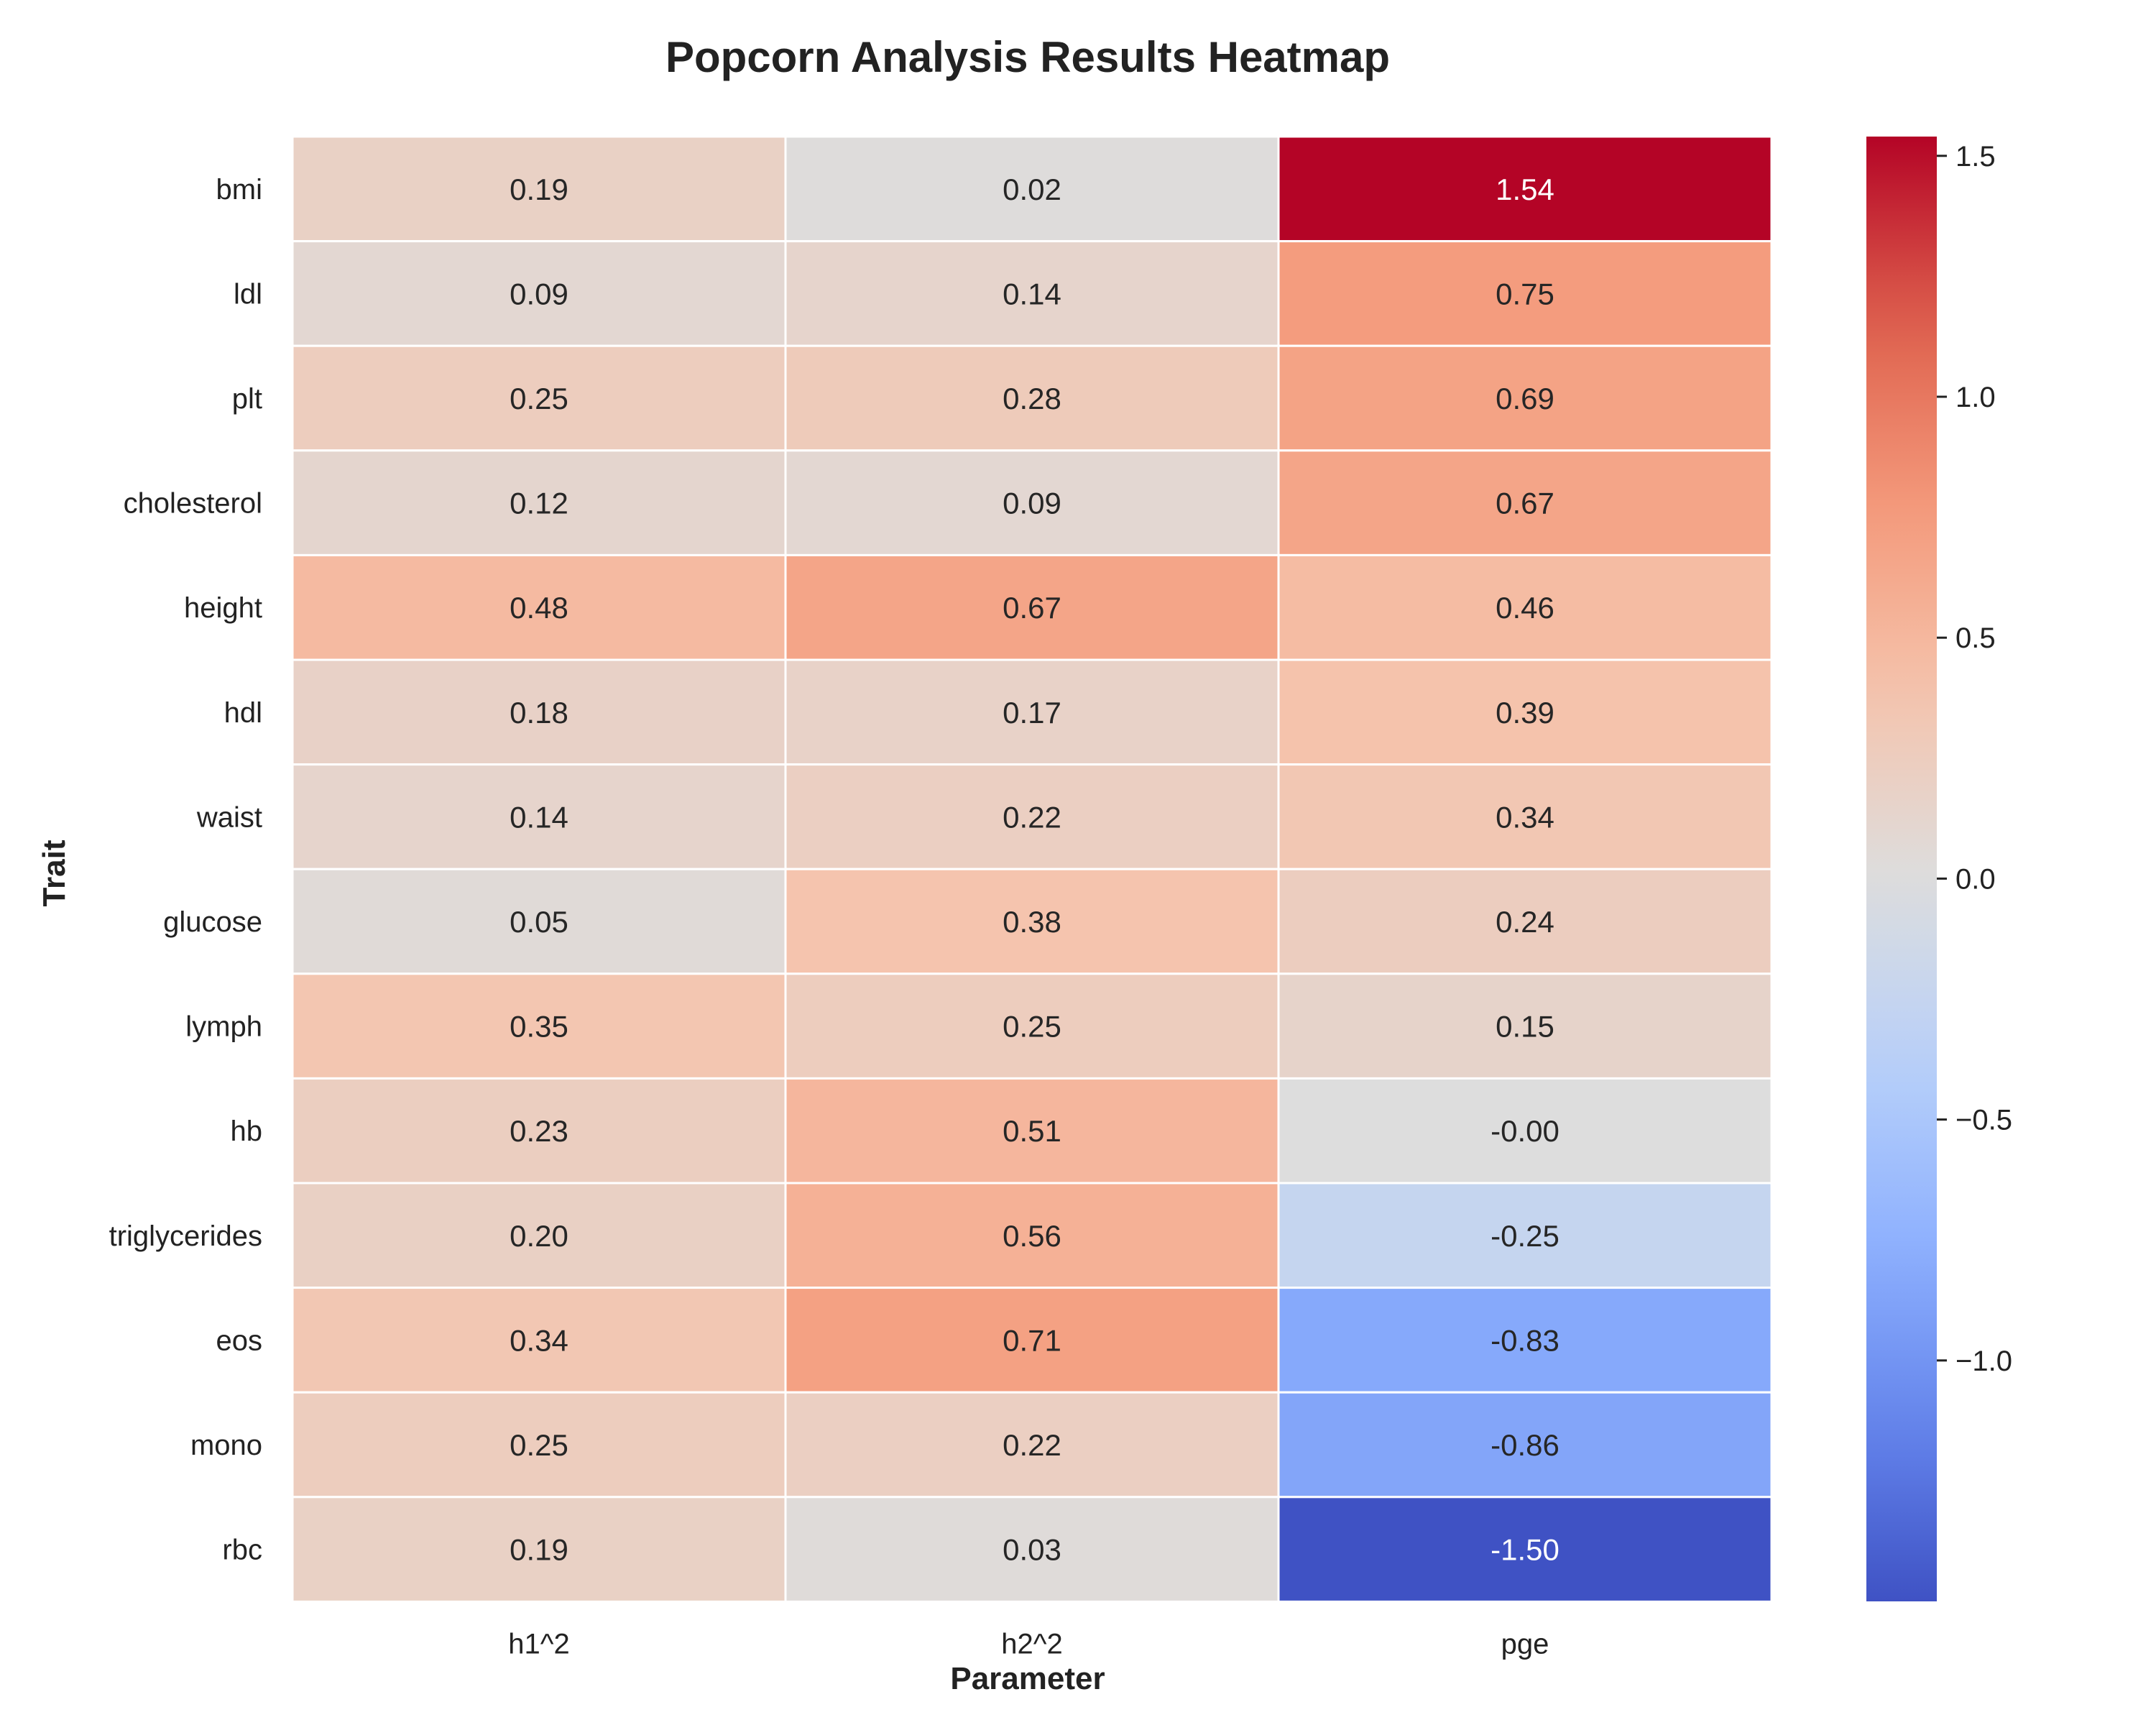 The height and width of the screenshot is (1725, 2156). I want to click on colorbar-tick-label: 1.5, so click(1976, 156).